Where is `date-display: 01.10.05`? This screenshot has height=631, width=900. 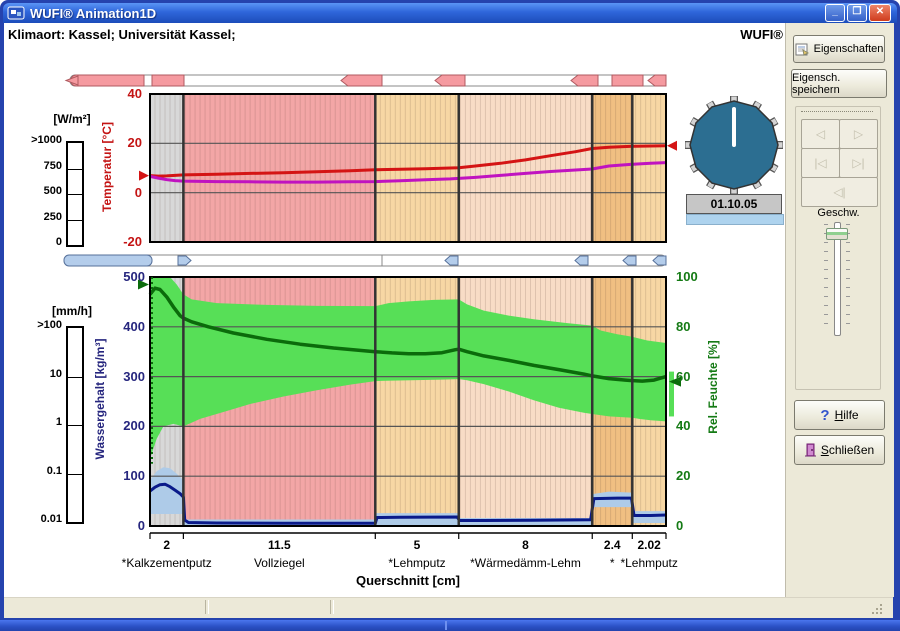 date-display: 01.10.05 is located at coordinates (734, 204).